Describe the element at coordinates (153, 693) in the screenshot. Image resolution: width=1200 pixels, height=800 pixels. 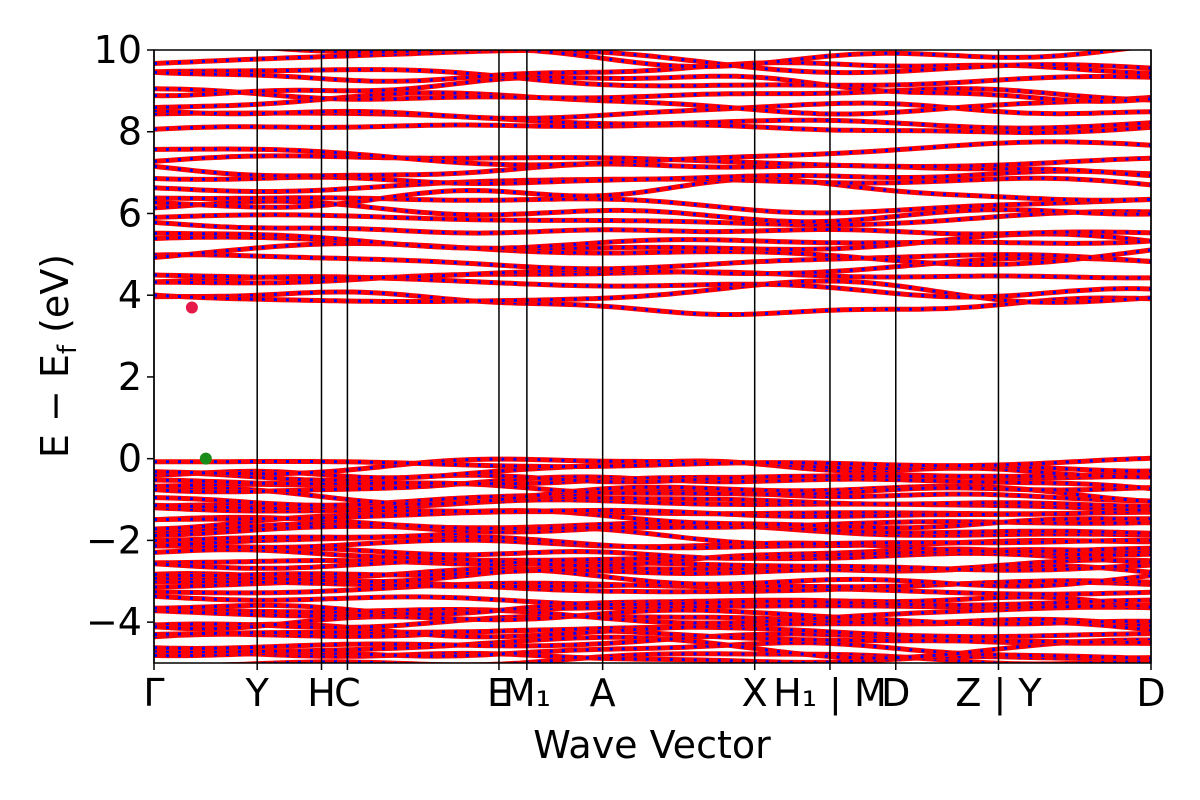
I see `x-tick-label: Γ` at that location.